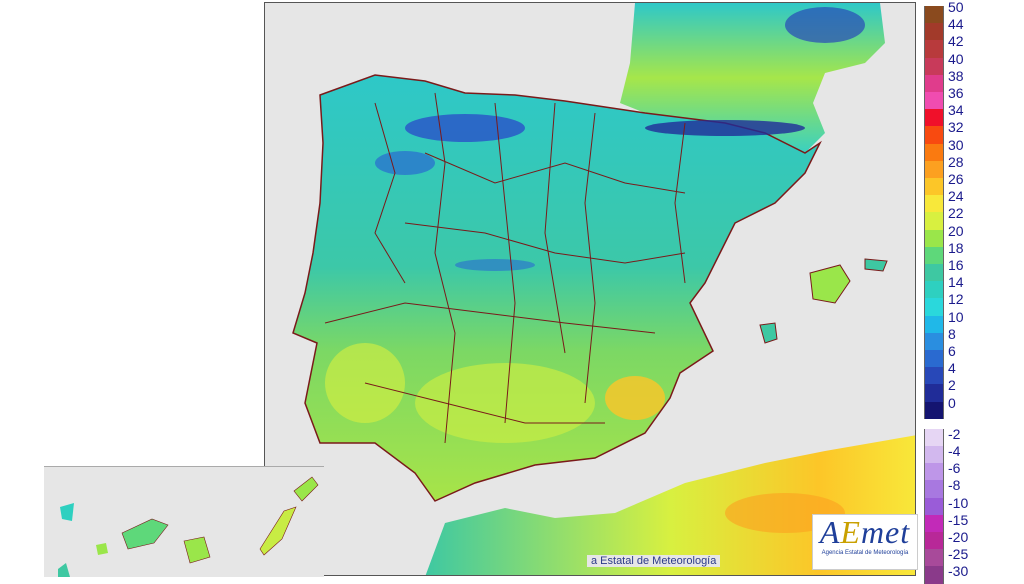  Describe the element at coordinates (956, 282) in the screenshot. I see `legend-label: 14` at that location.